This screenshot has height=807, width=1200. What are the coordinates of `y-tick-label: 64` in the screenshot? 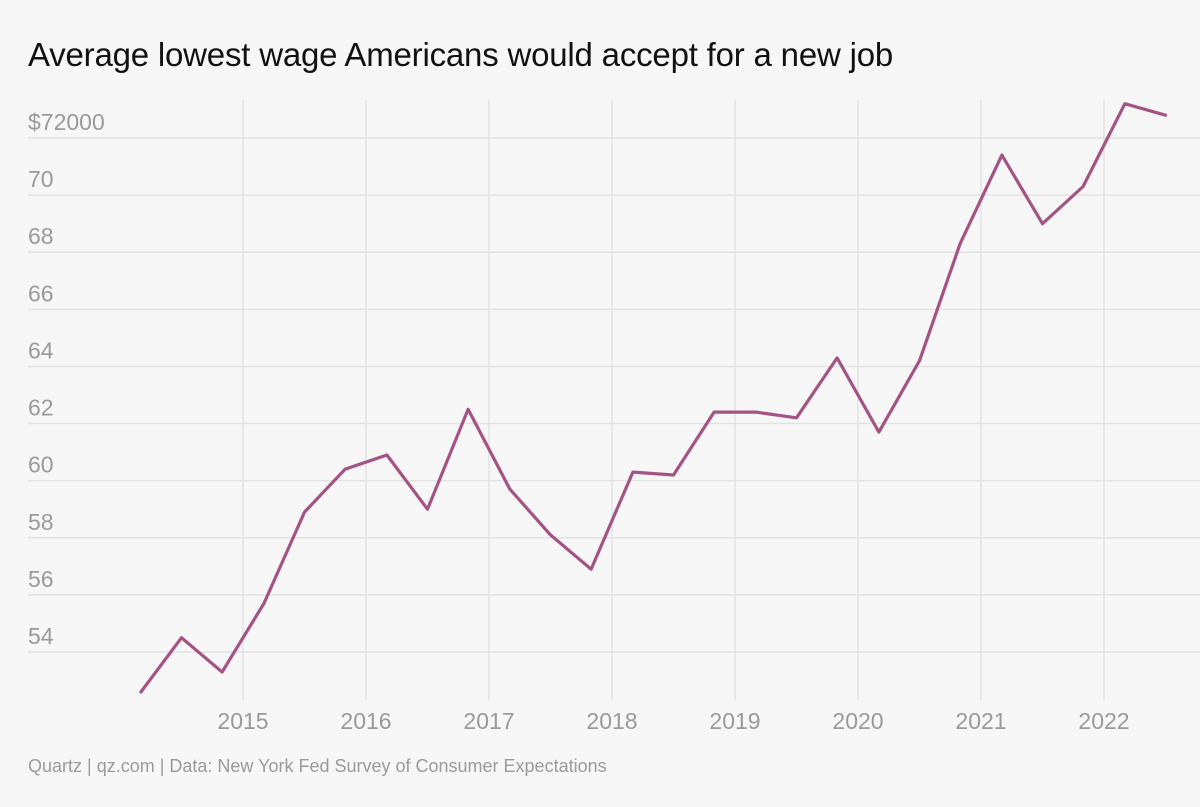 It's located at (41, 350).